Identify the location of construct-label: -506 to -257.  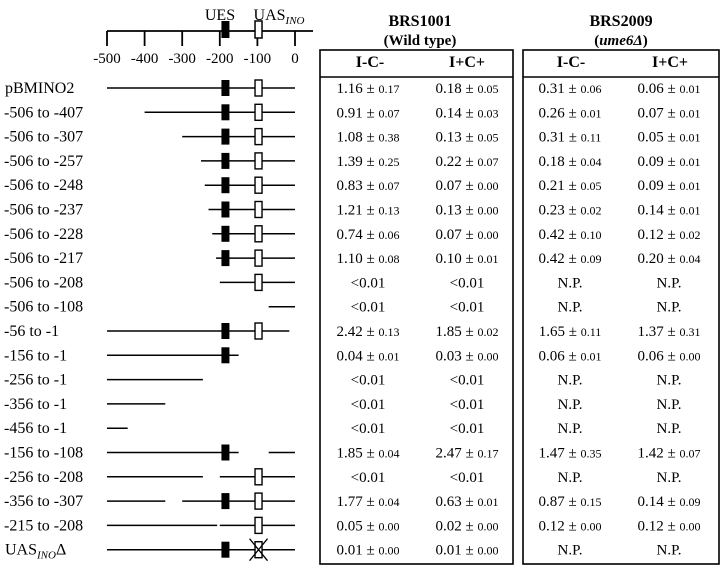
(43, 161).